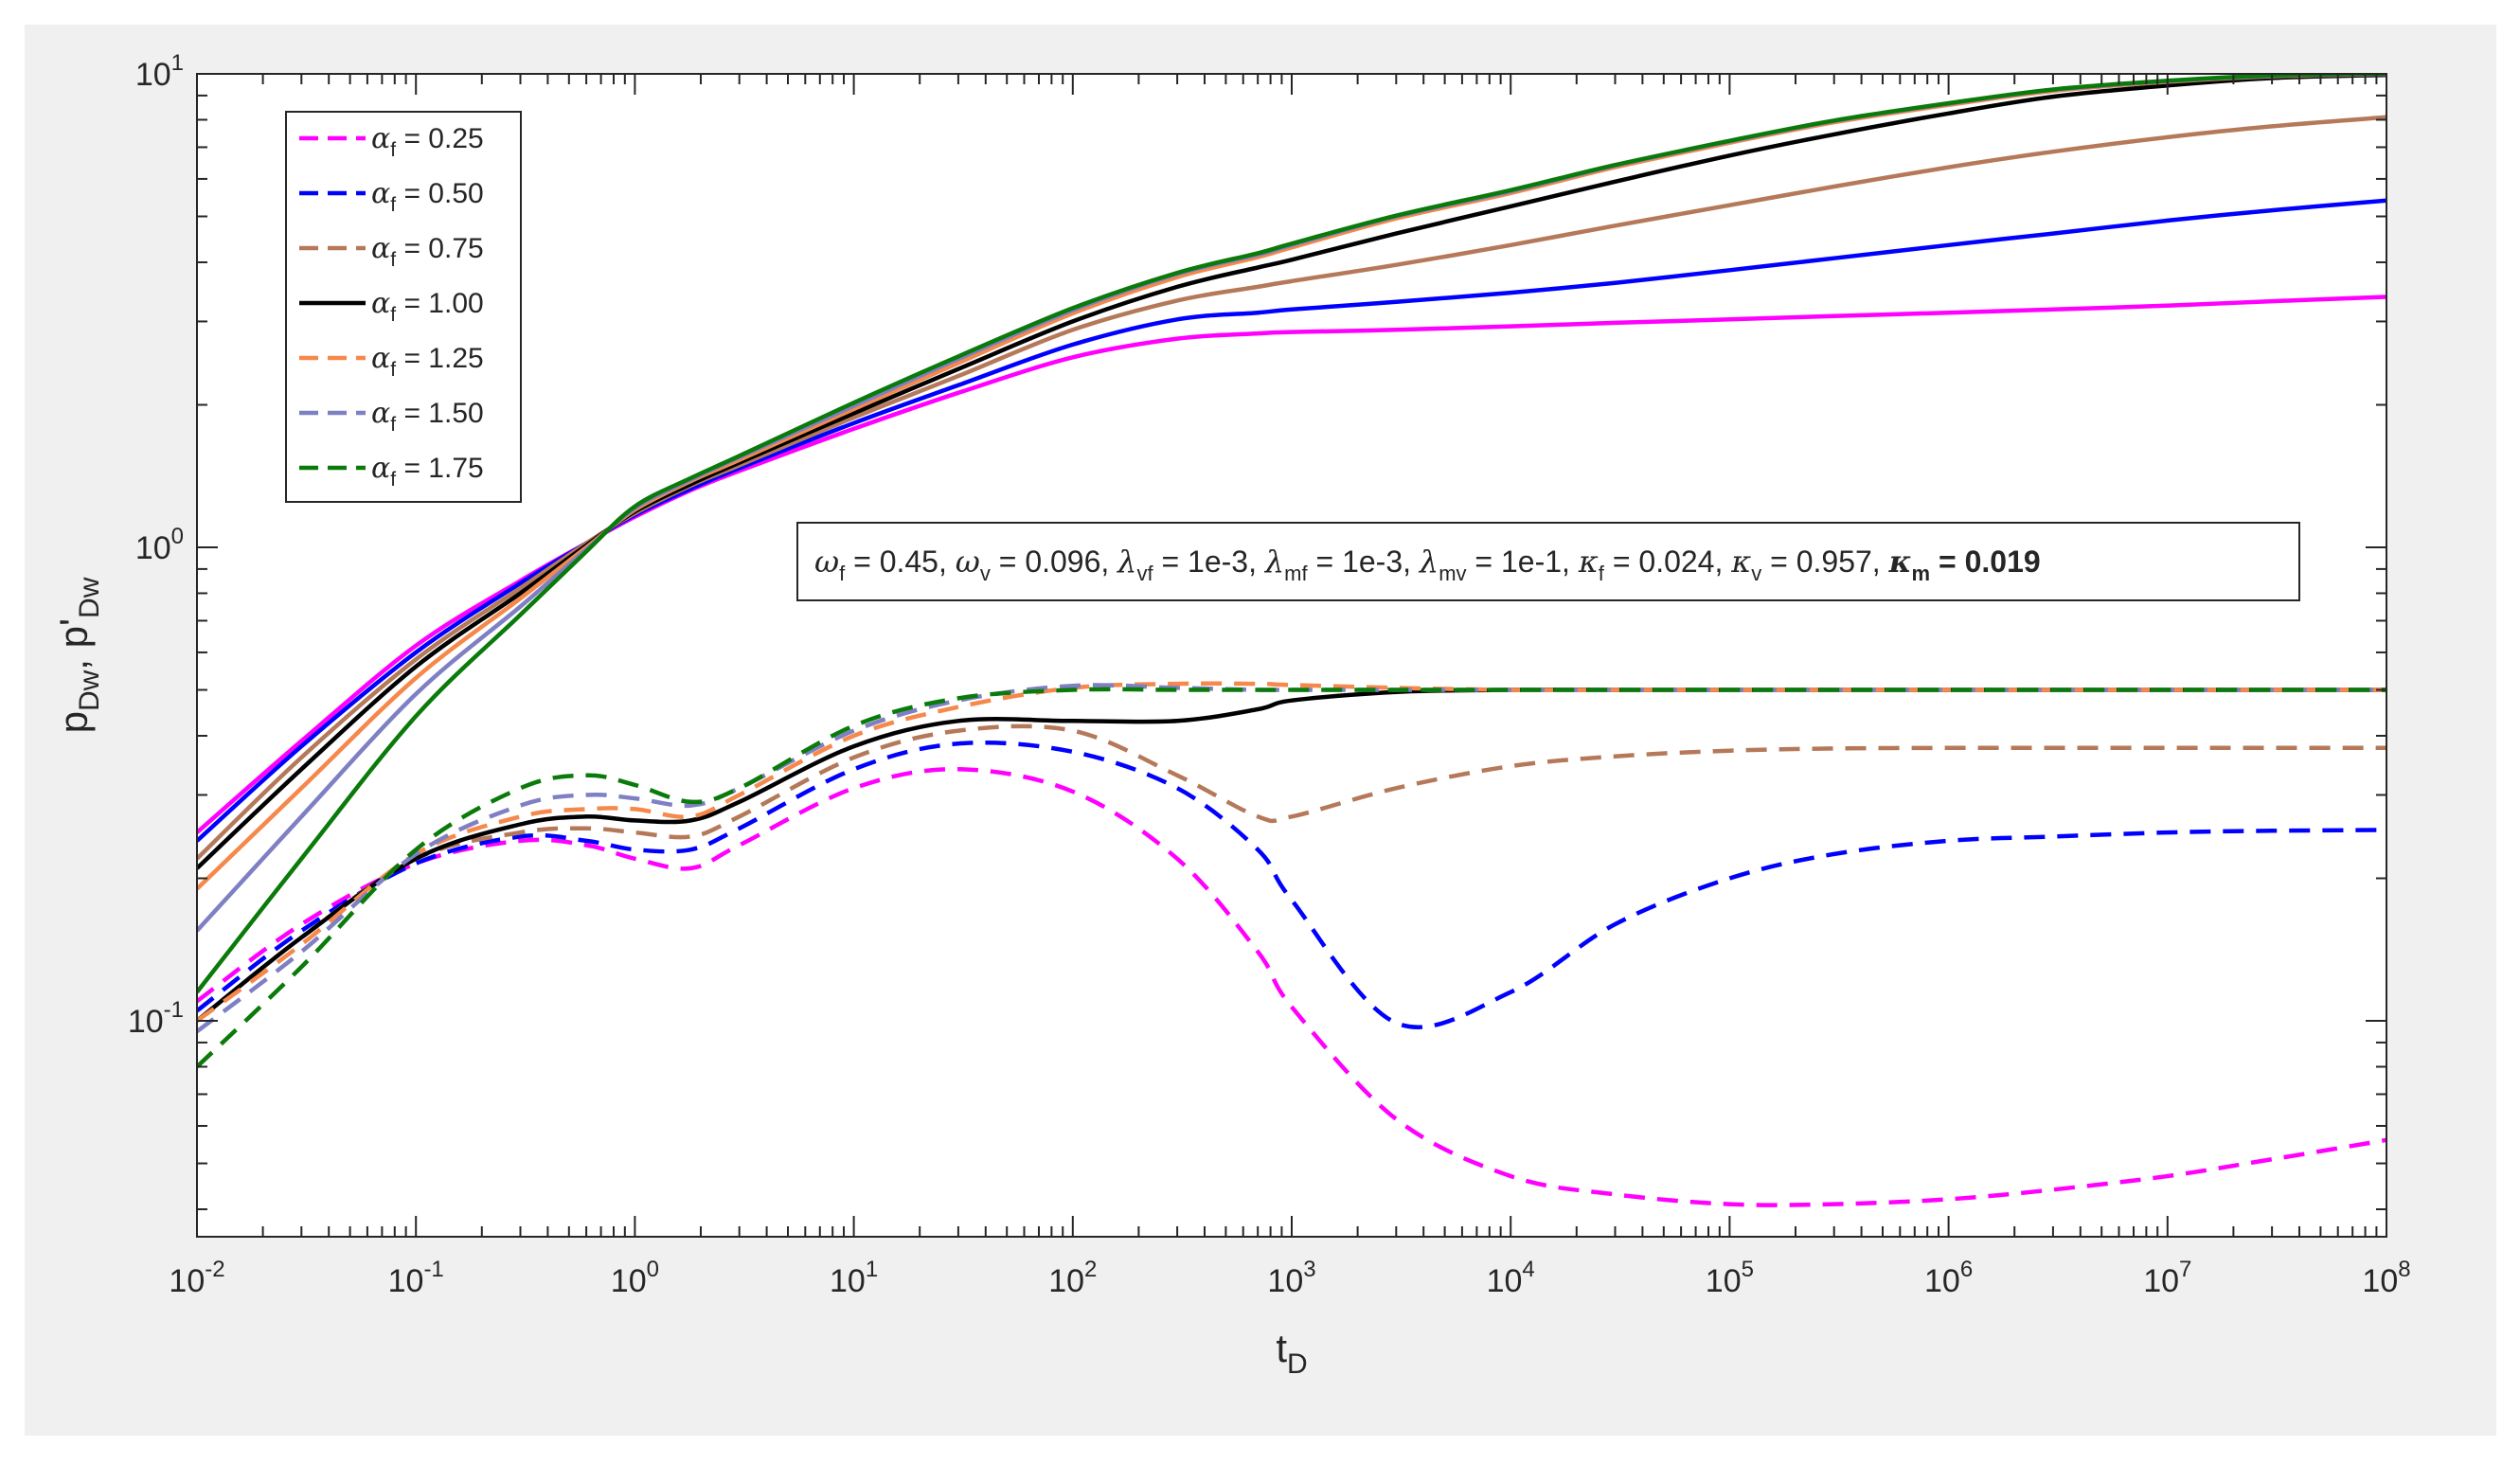 This screenshot has height=1464, width=2520. I want to click on y-tick-label: 10¹, so click(159, 71).